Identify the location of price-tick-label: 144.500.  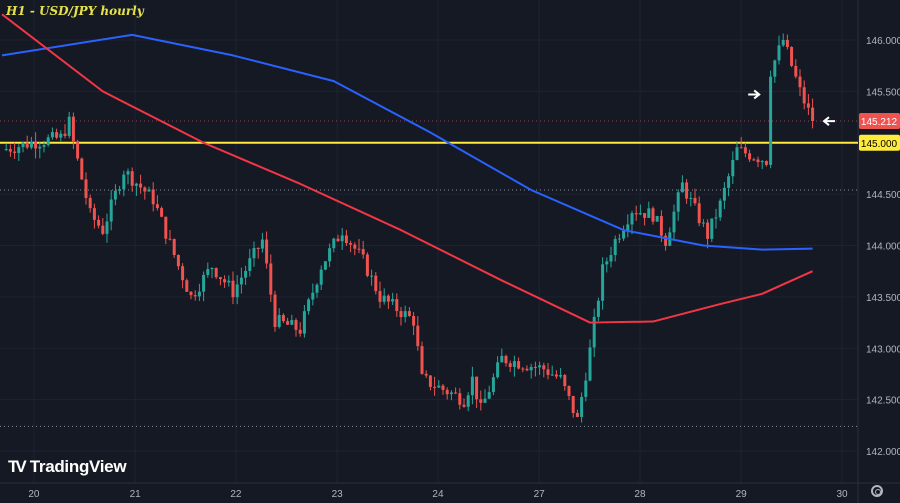
(883, 195).